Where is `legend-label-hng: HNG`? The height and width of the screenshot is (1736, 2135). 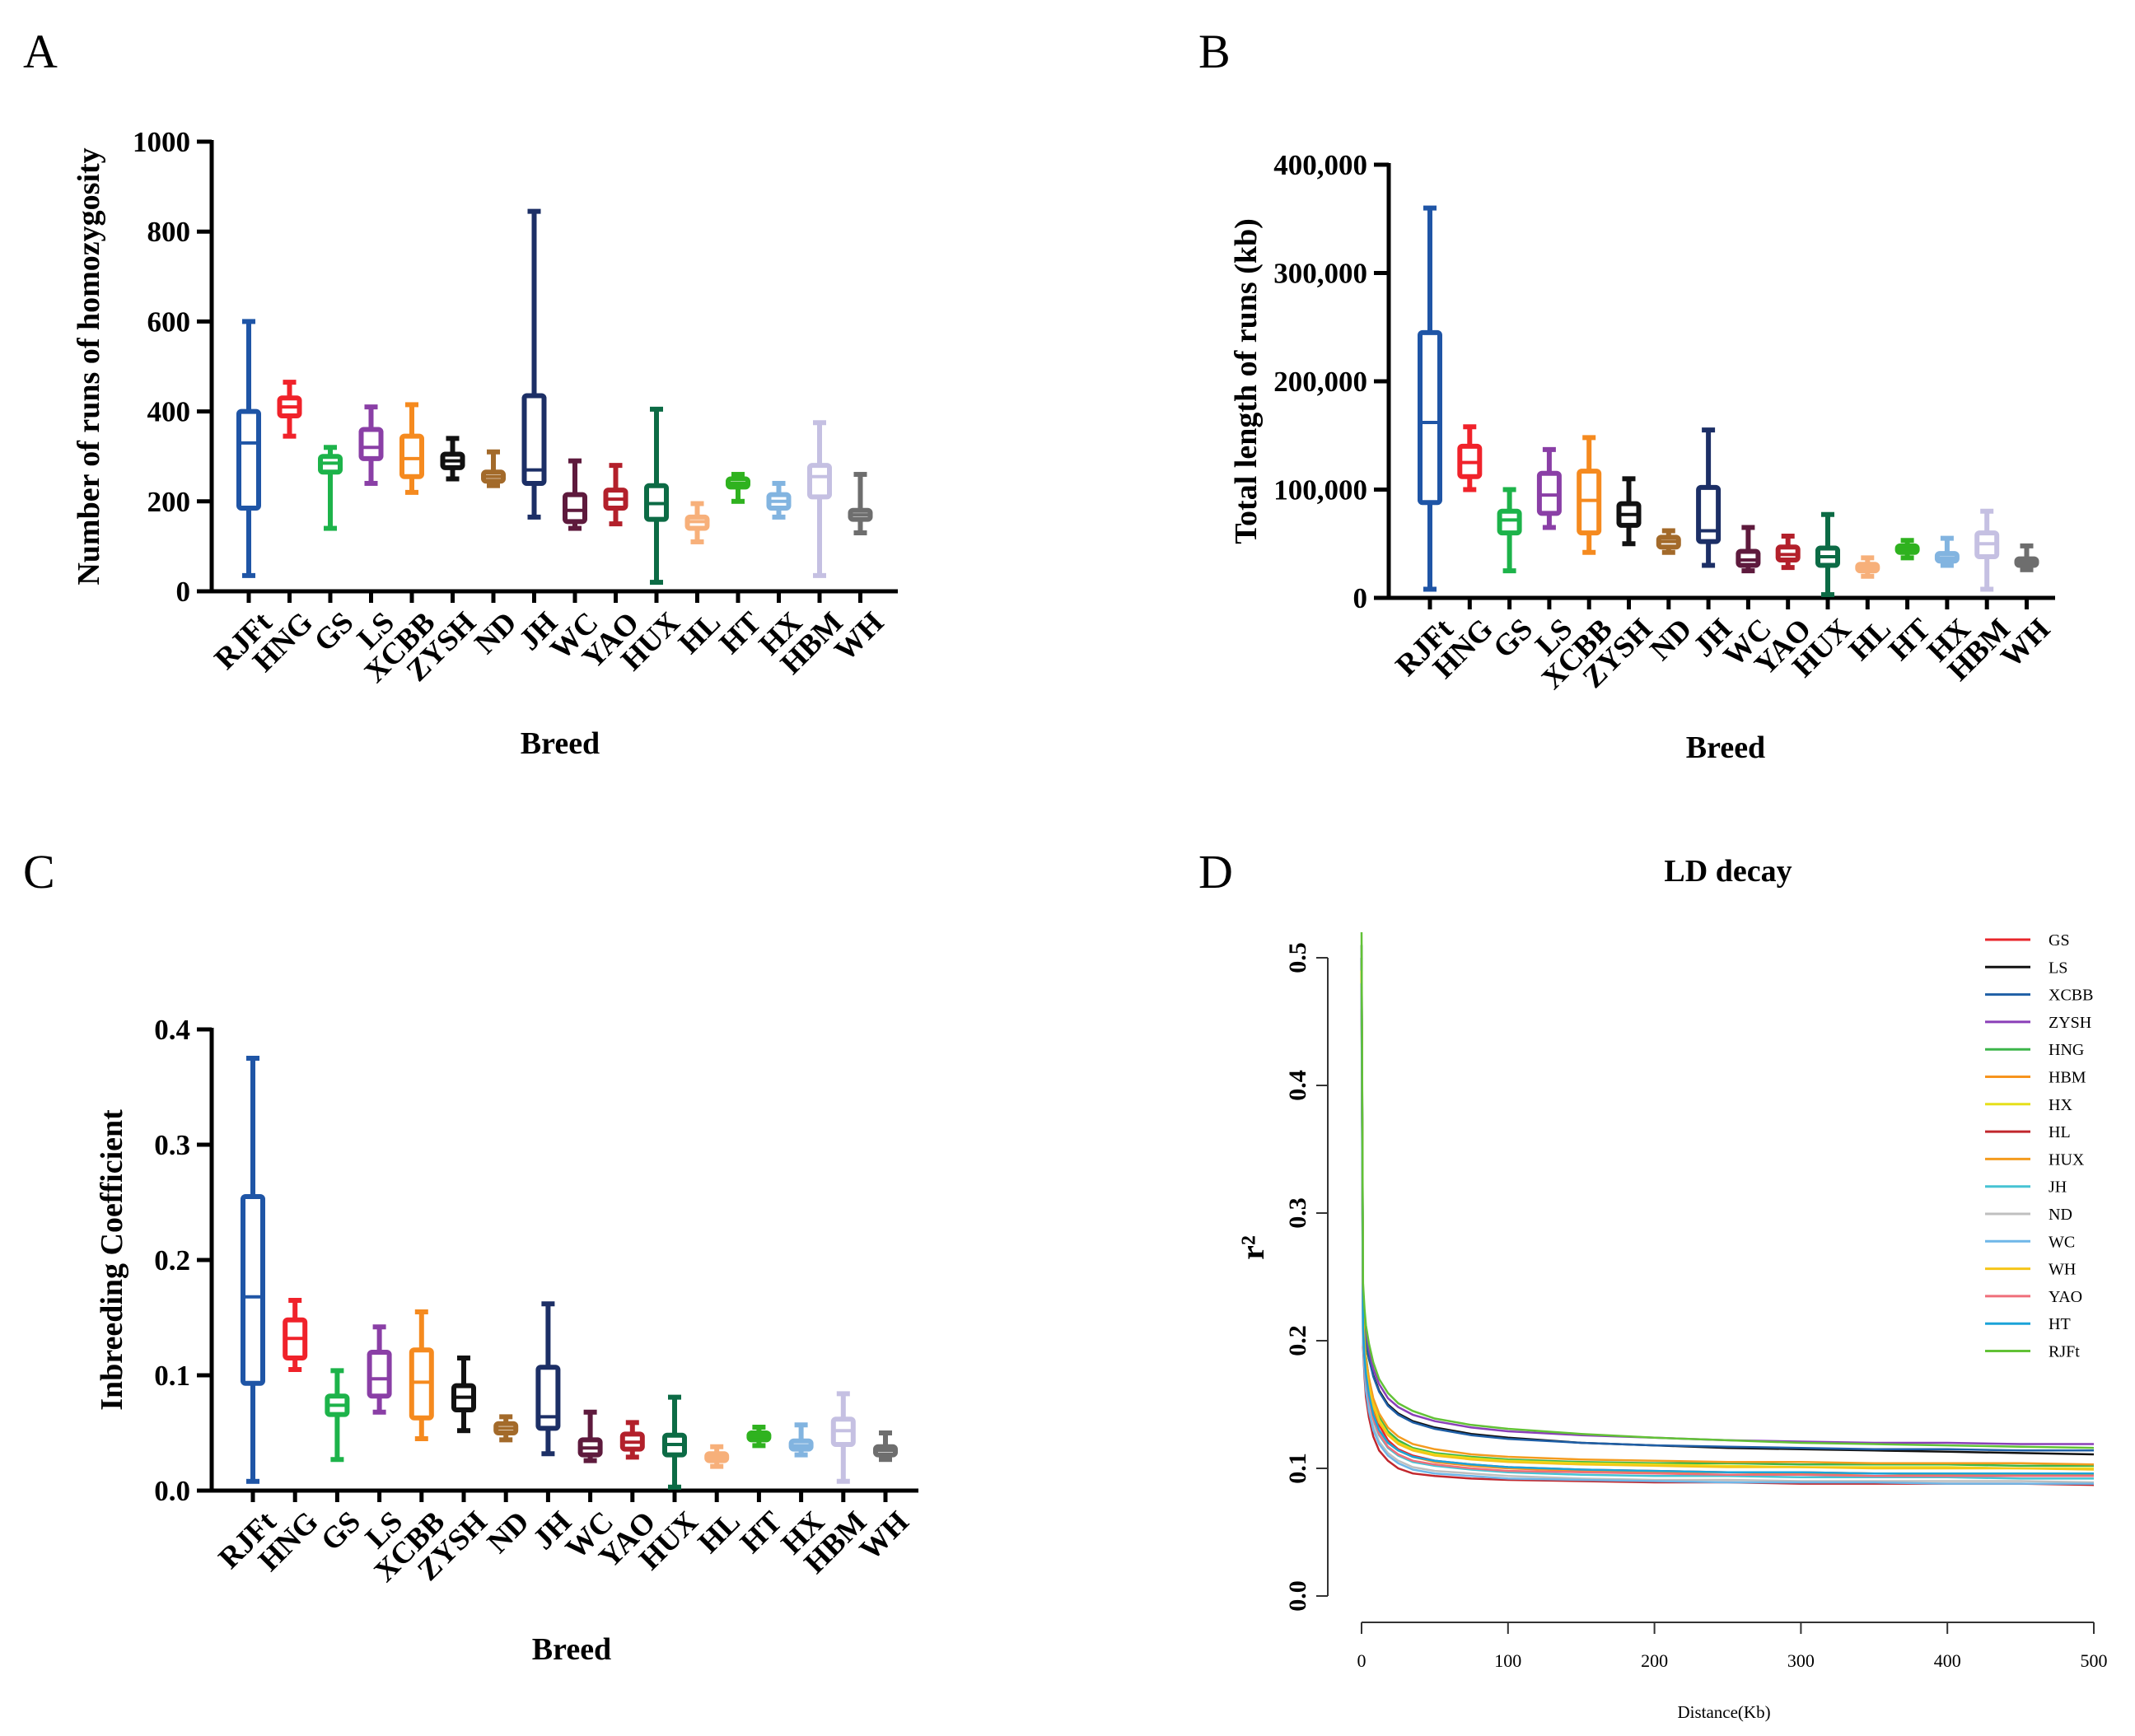 legend-label-hng: HNG is located at coordinates (2066, 1050).